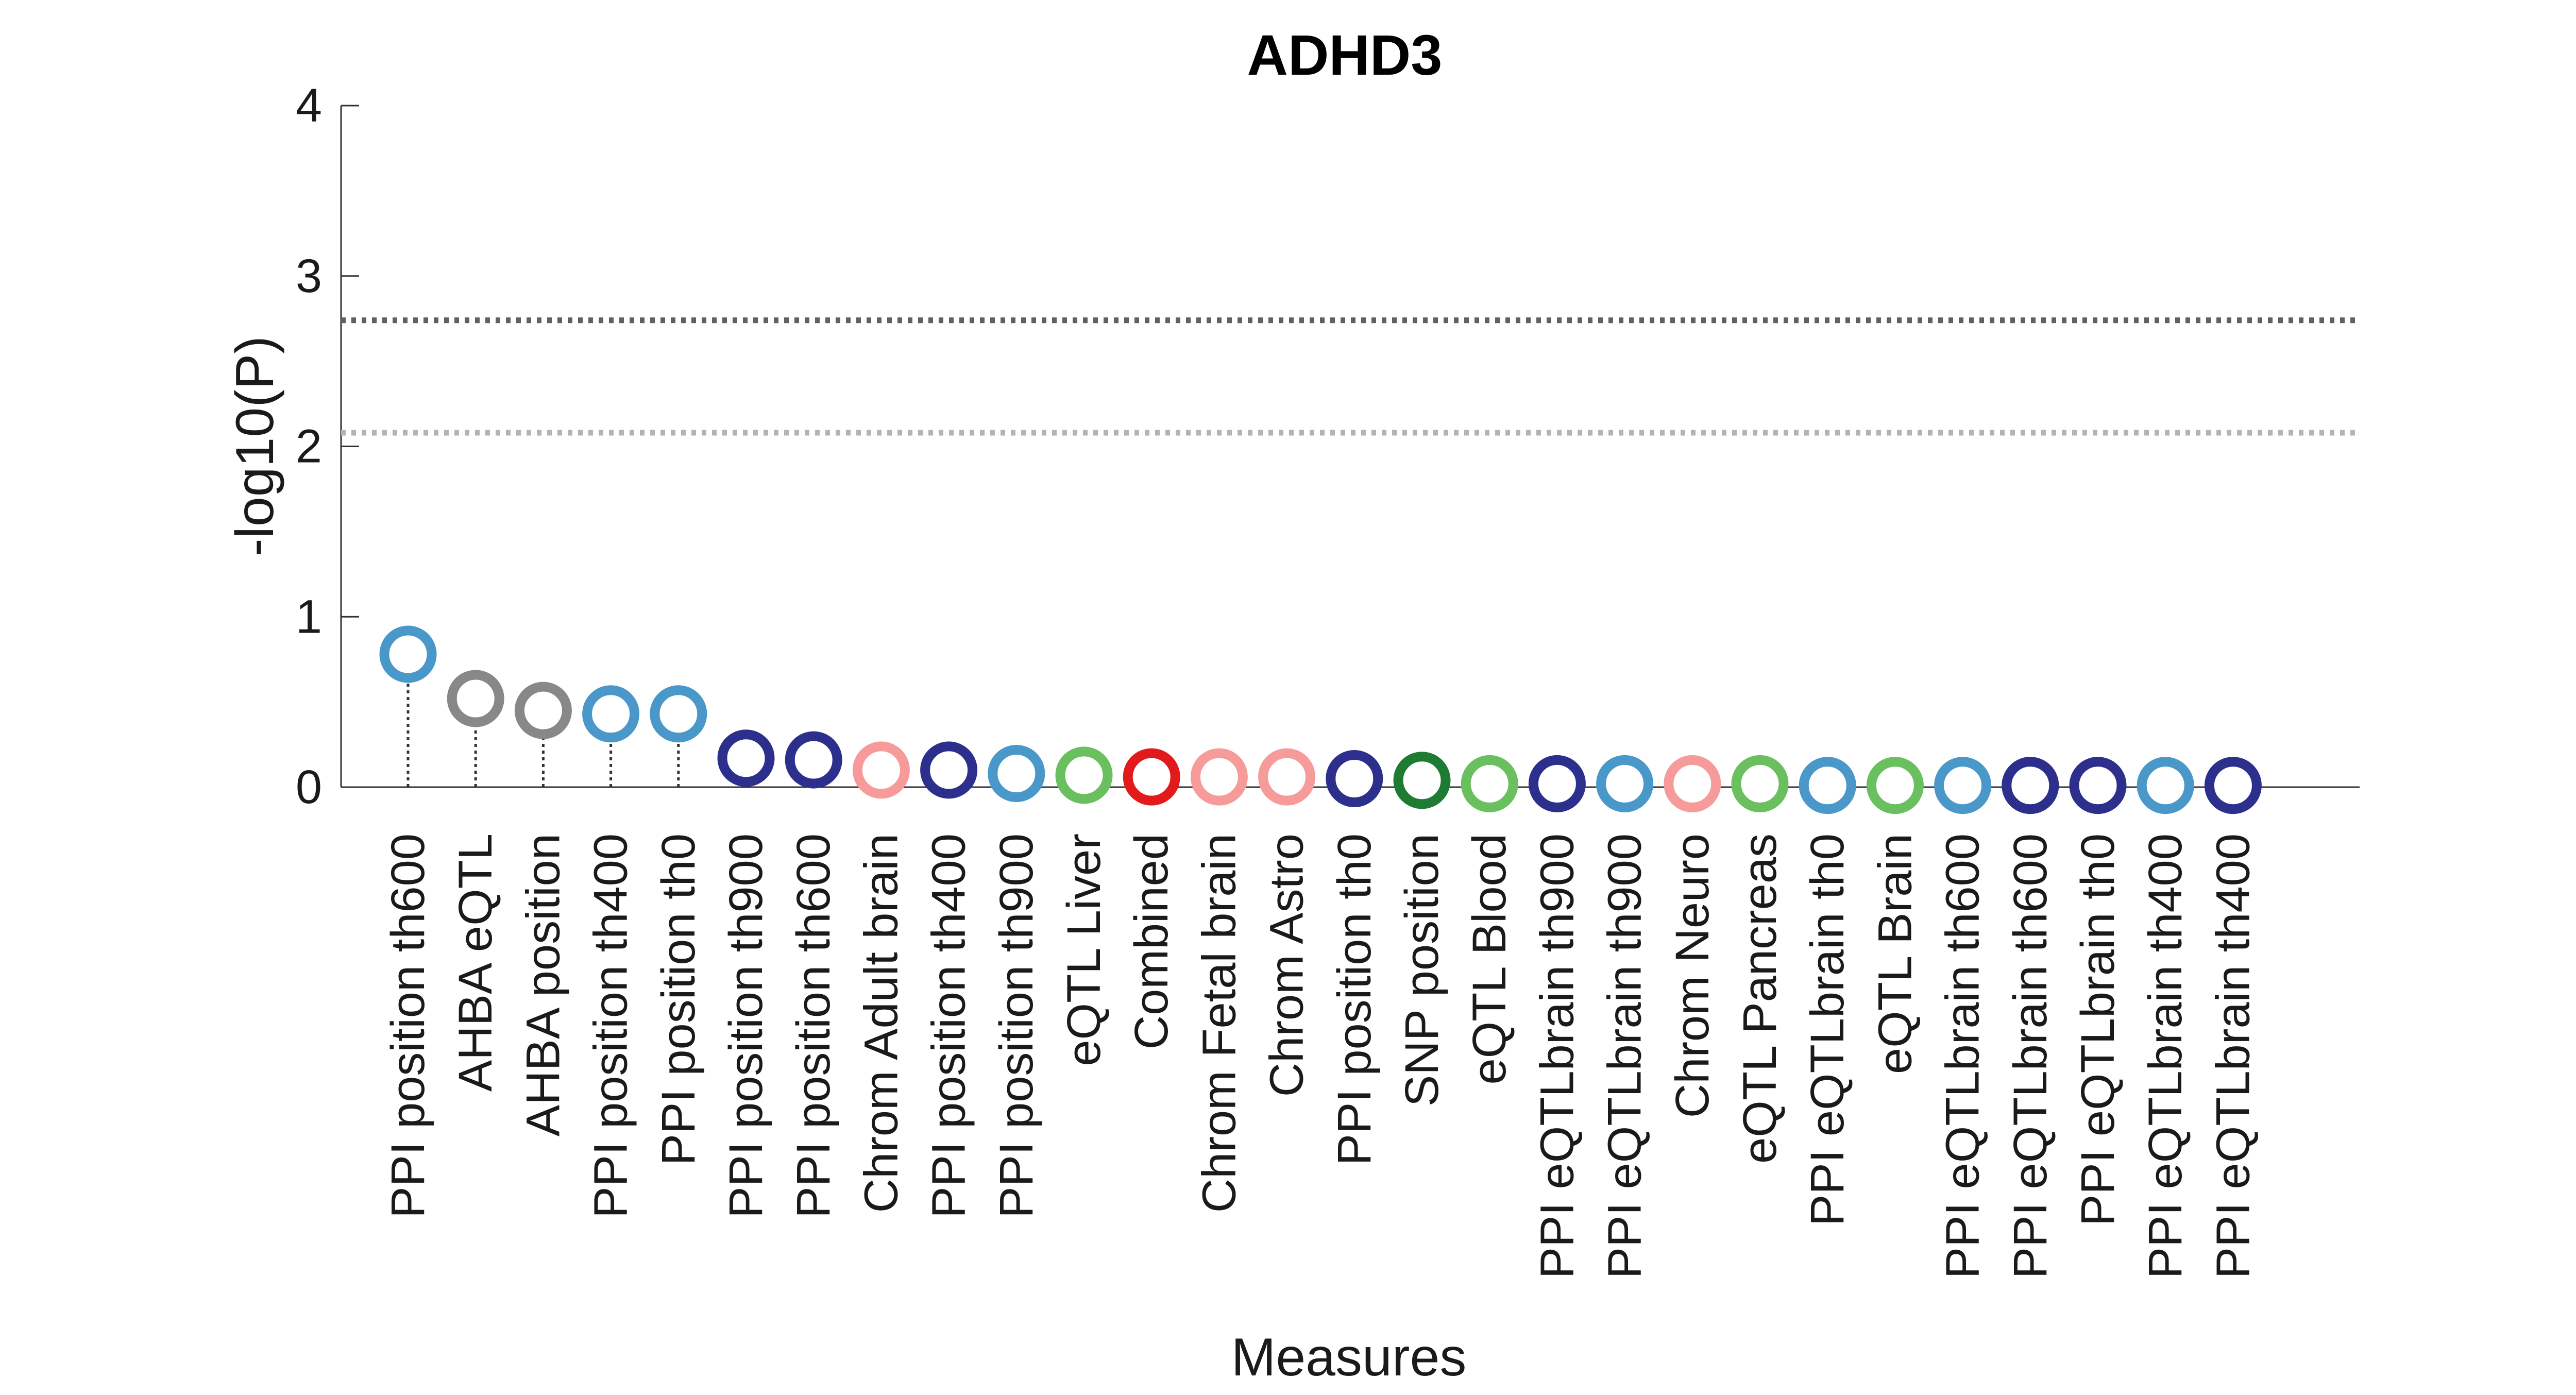  Describe the element at coordinates (309, 787) in the screenshot. I see `y-tick-label: 0` at that location.